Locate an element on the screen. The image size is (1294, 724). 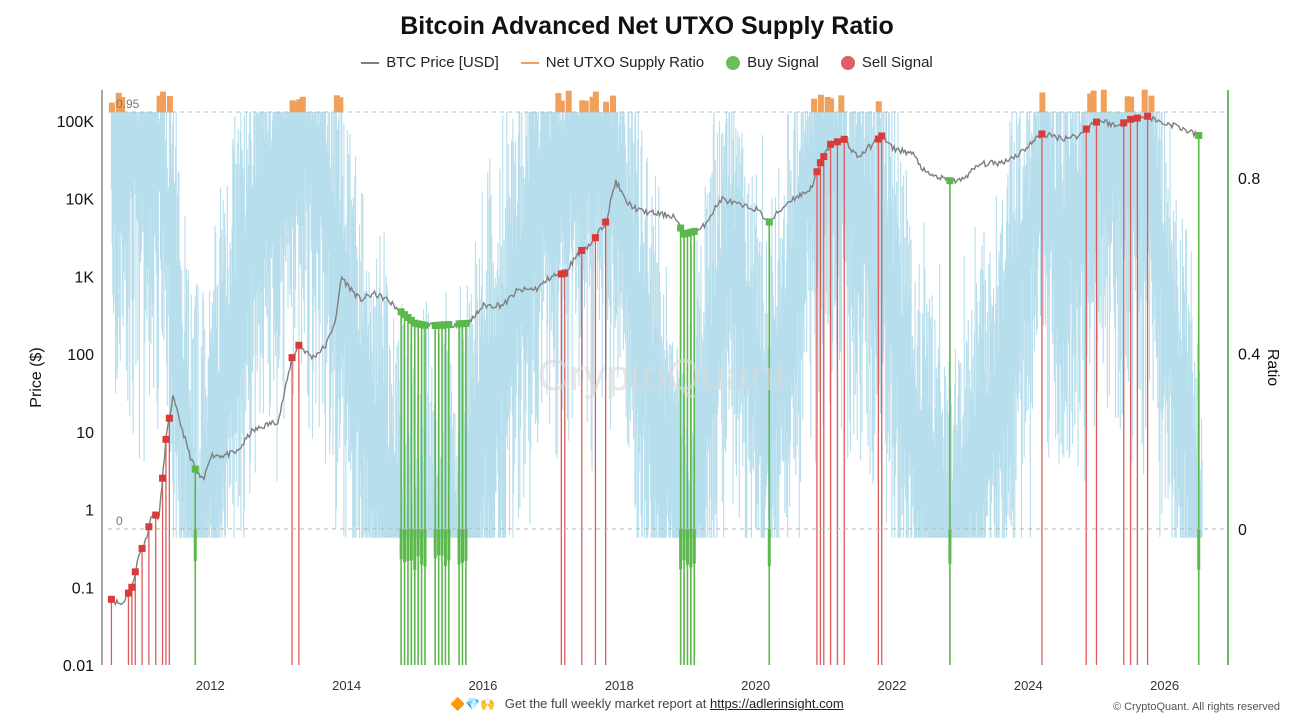
threshold-label: 0.95 is located at coordinates (128, 104).